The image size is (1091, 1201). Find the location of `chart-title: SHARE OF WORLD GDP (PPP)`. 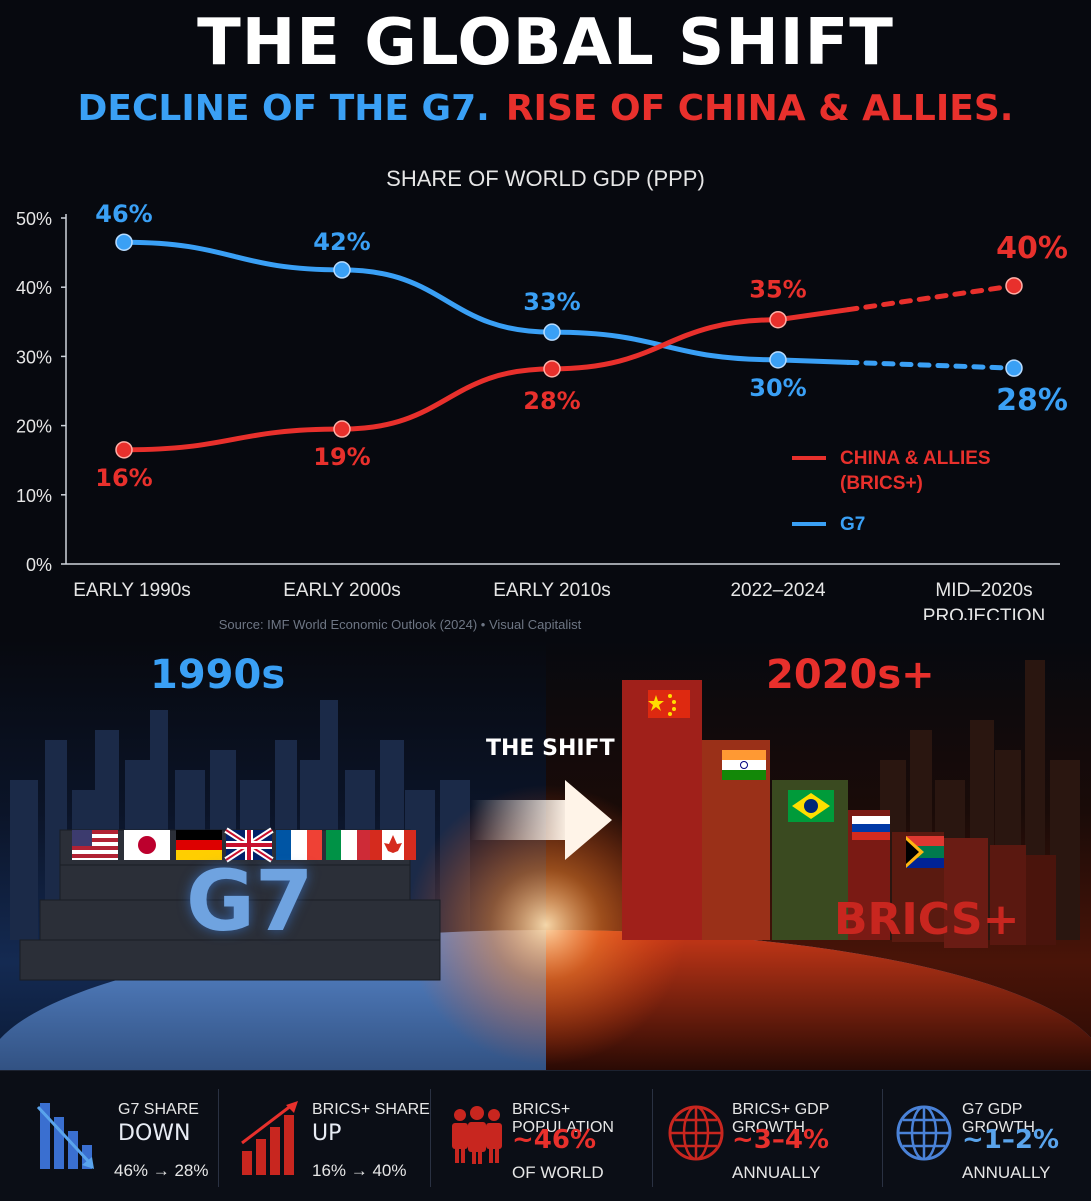

chart-title: SHARE OF WORLD GDP (PPP) is located at coordinates (545, 178).